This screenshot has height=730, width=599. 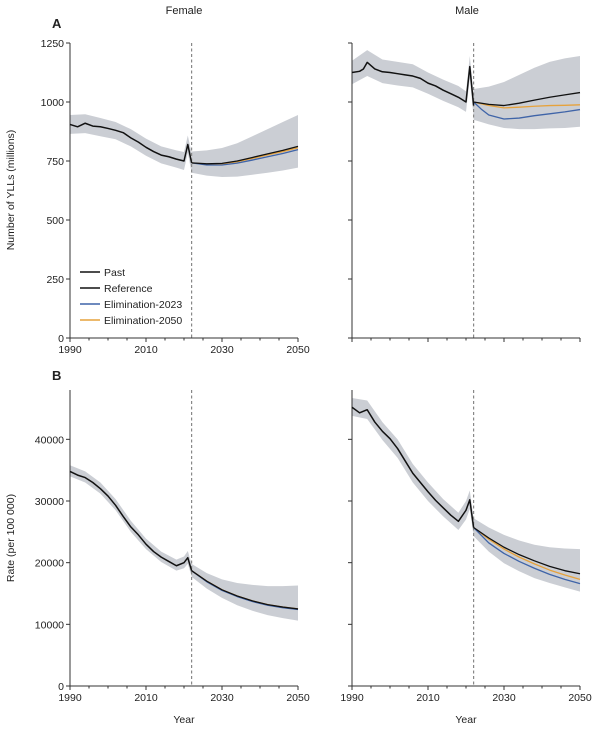 I want to click on y-axis-label-b: Rate (per 100 000), so click(x=11, y=538).